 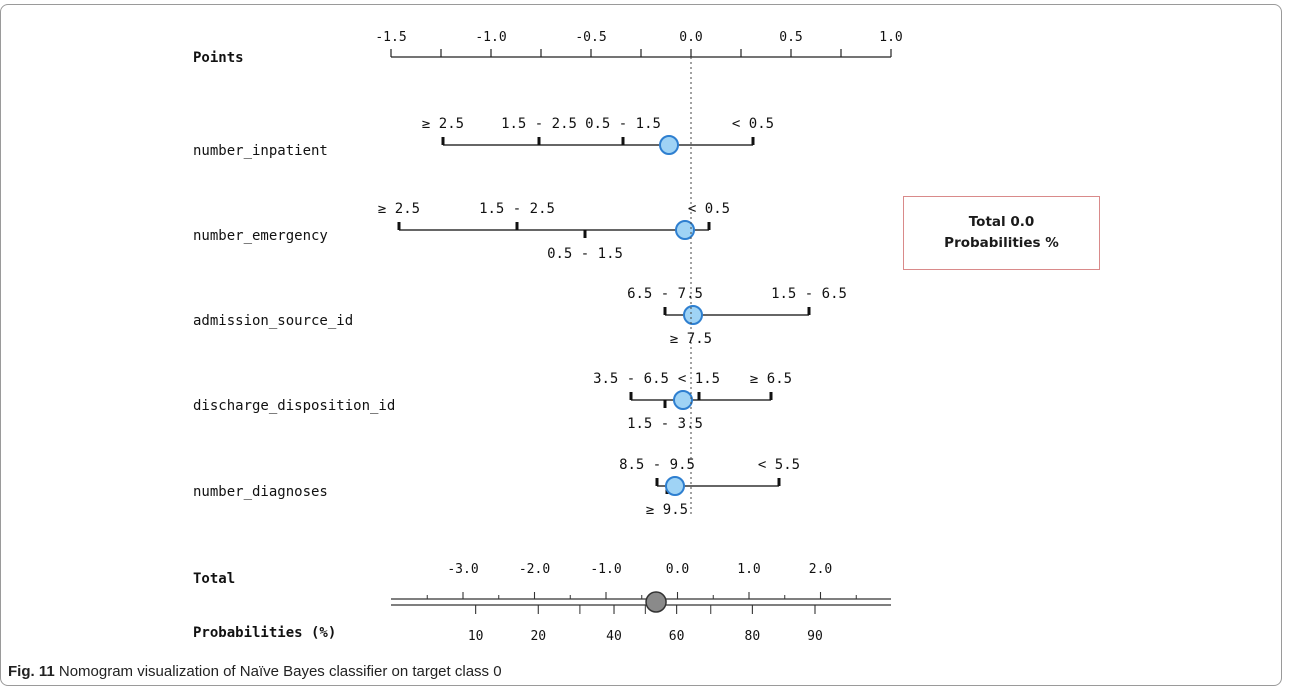 What do you see at coordinates (790, 37) in the screenshot?
I see `points-axis-tick-label: 0.5` at bounding box center [790, 37].